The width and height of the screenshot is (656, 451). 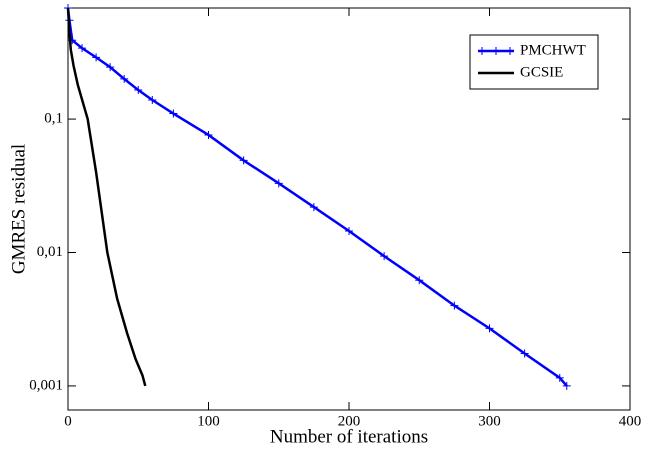 I want to click on x-tick-label: 0, so click(x=68, y=421).